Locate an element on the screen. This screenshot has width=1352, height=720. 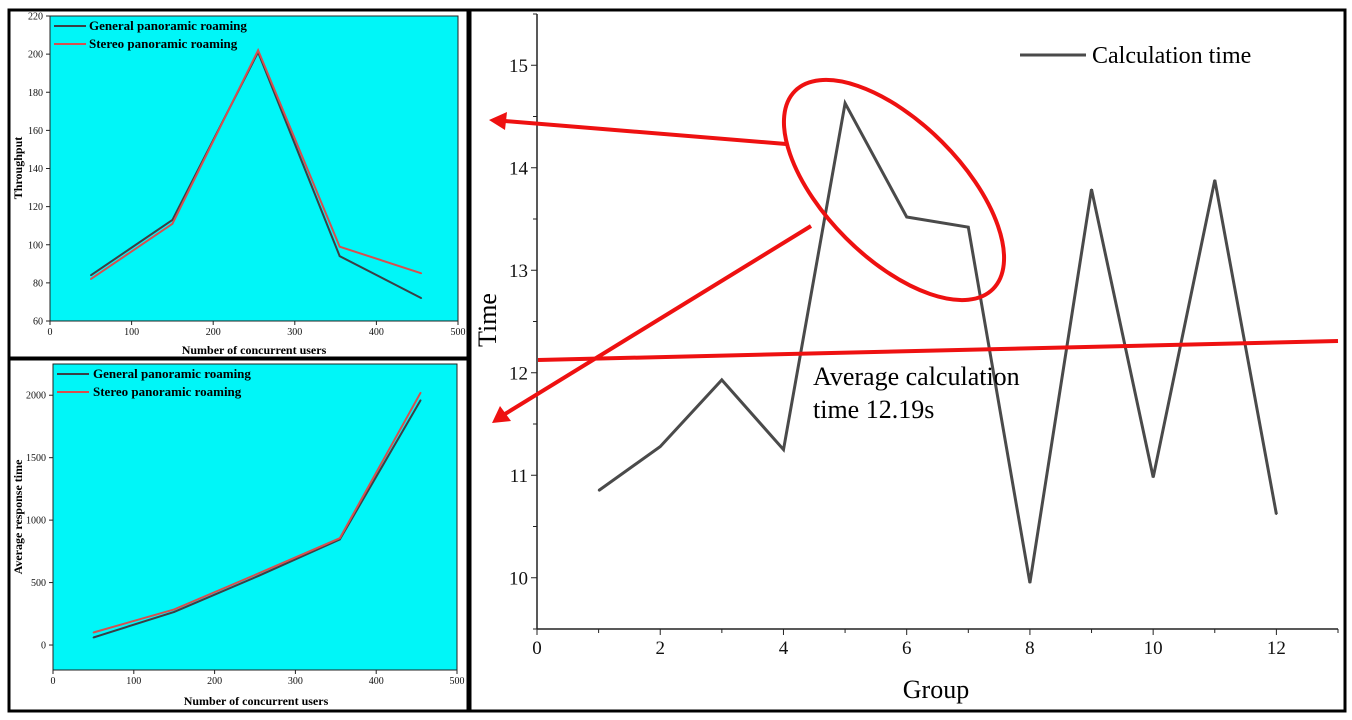
y-tick-label: 15 is located at coordinates (518, 66).